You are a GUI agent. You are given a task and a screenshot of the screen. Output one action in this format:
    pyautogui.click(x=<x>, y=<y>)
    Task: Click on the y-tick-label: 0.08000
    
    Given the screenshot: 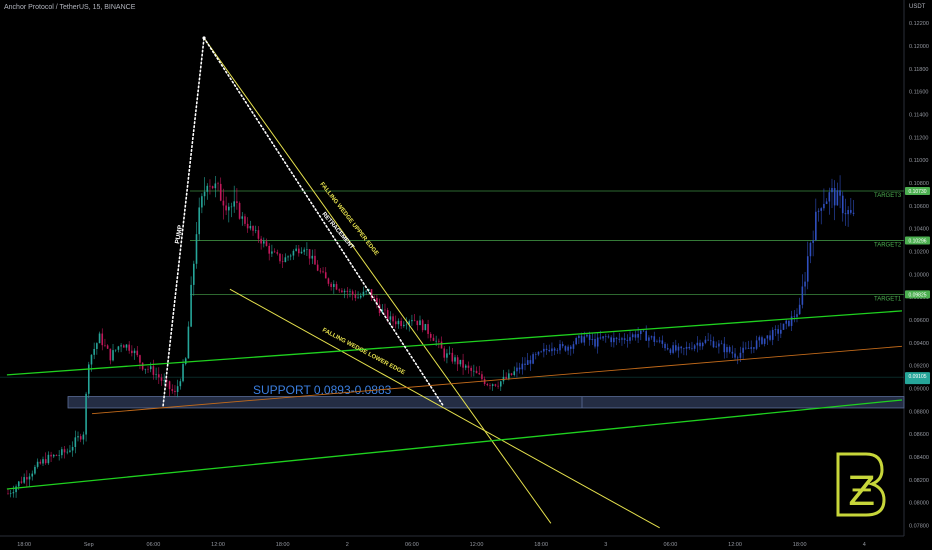 What is the action you would take?
    pyautogui.click(x=919, y=504)
    